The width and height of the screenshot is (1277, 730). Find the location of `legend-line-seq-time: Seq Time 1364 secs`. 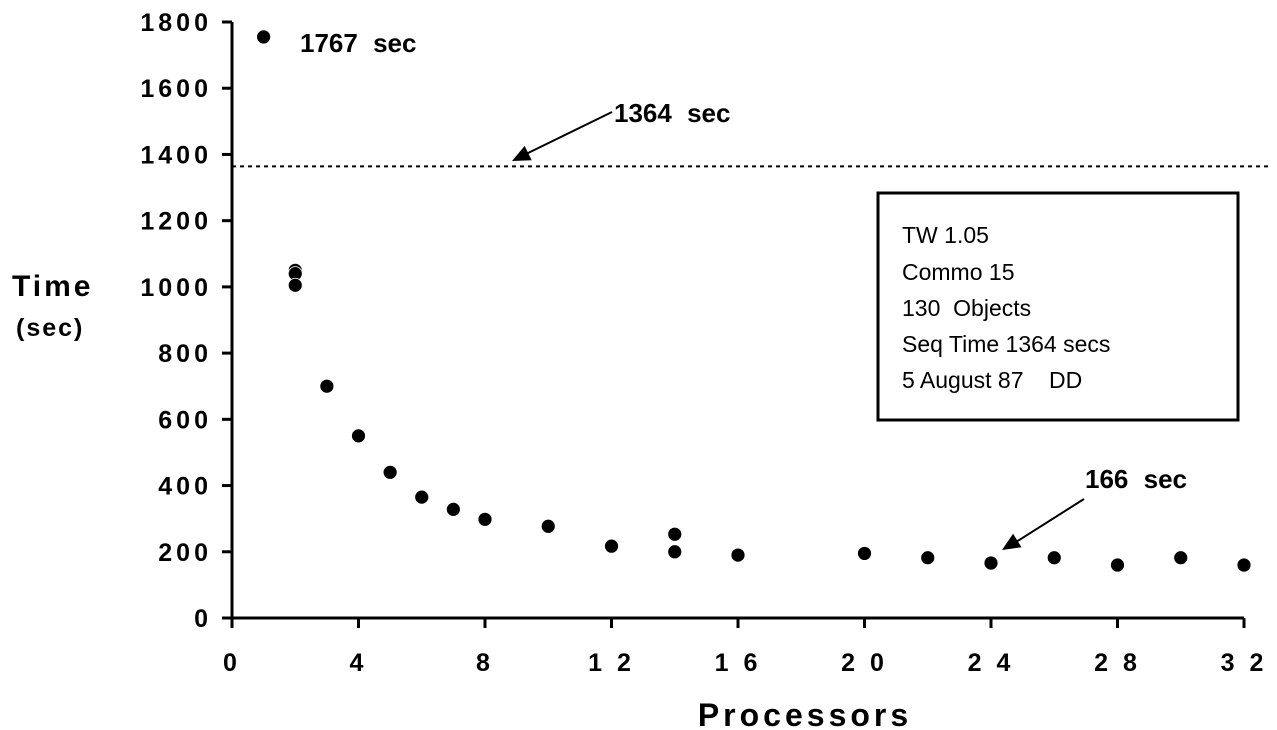

legend-line-seq-time: Seq Time 1364 secs is located at coordinates (1006, 344).